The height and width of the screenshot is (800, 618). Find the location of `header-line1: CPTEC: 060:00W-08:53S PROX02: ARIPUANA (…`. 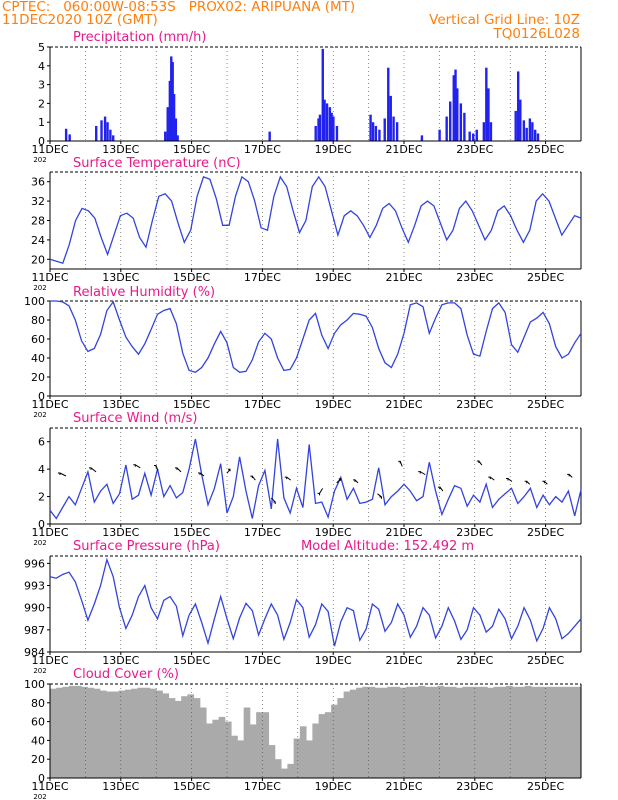

header-line1: CPTEC: 060:00W-08:53S PROX02: ARIPUANA (… is located at coordinates (179, 7).